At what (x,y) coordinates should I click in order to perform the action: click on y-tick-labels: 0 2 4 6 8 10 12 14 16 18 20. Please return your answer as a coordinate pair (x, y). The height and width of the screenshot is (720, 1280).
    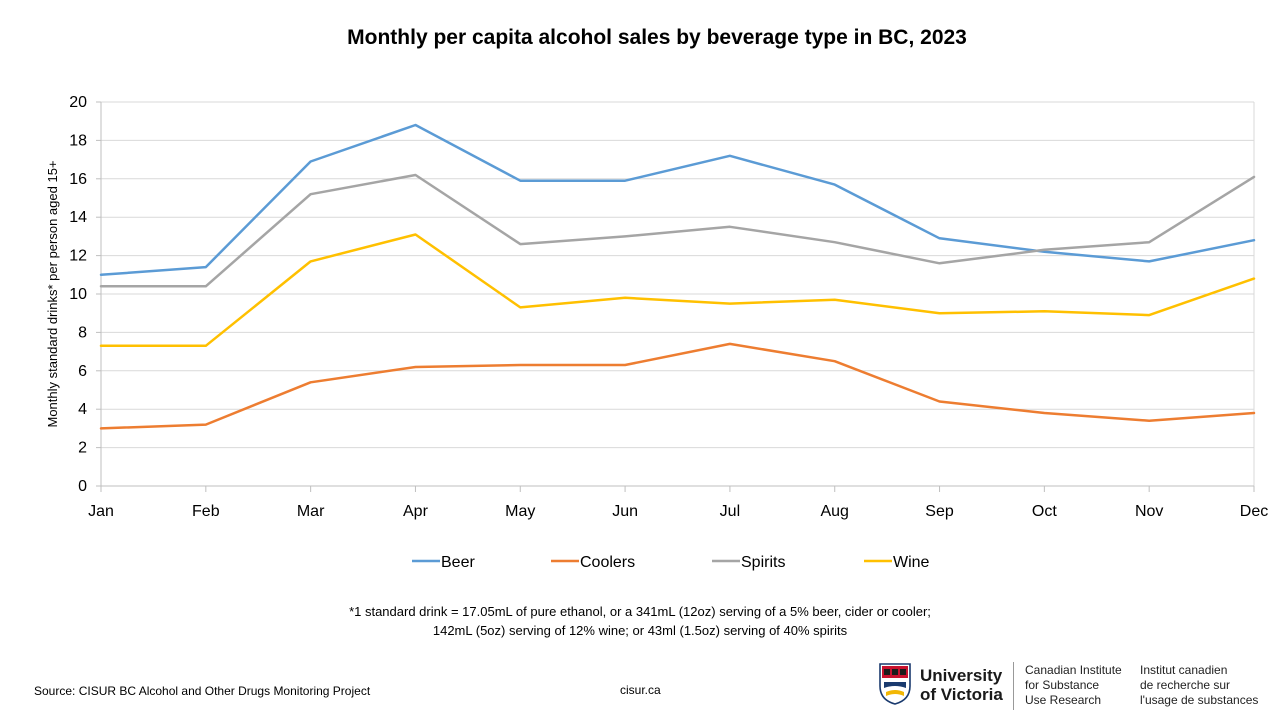
    Looking at the image, I should click on (78, 294).